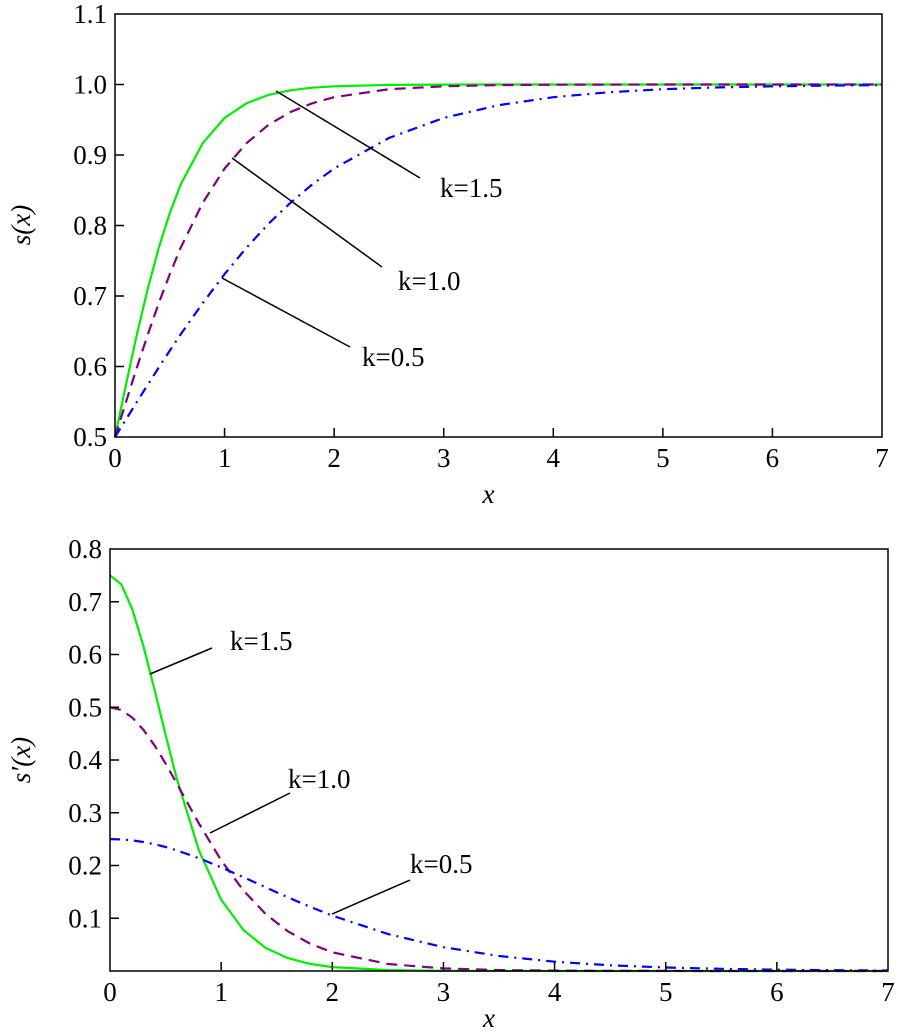 The width and height of the screenshot is (897, 1031). I want to click on y-tick-label: 0.4, so click(85, 760).